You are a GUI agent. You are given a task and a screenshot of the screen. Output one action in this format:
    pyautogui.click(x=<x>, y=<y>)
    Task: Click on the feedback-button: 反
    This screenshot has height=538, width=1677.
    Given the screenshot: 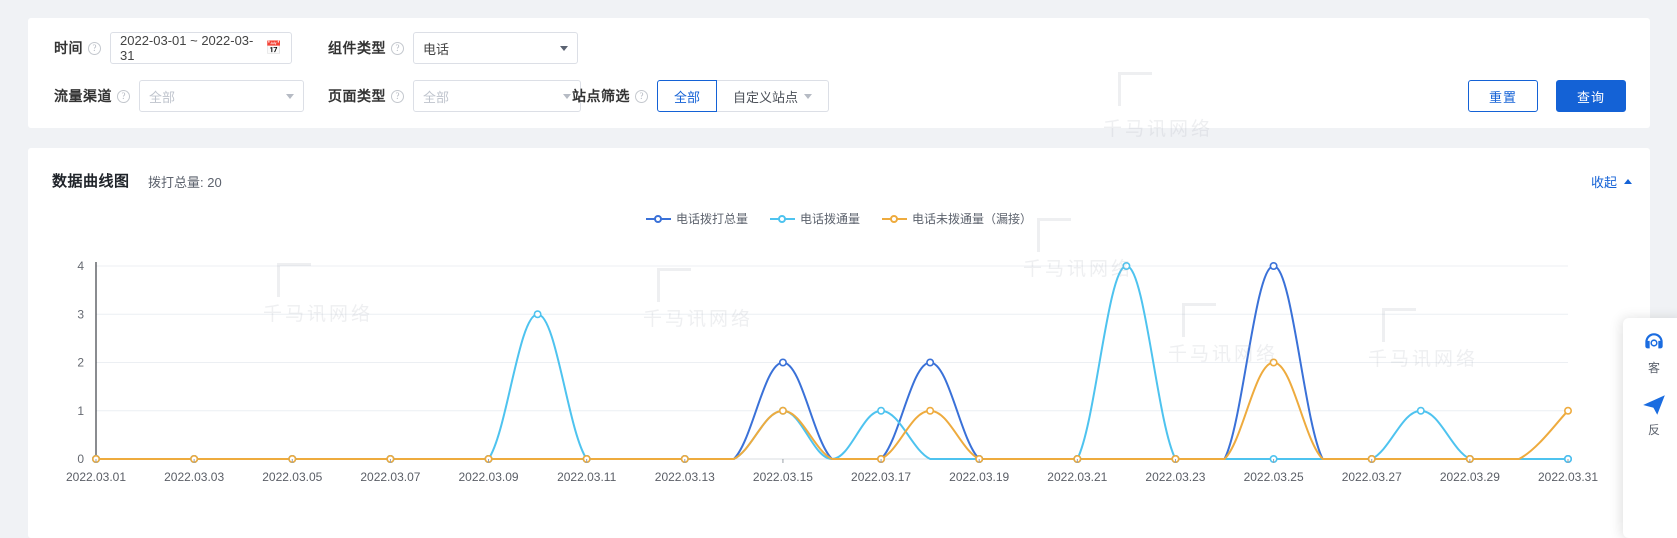 What is the action you would take?
    pyautogui.click(x=1650, y=415)
    